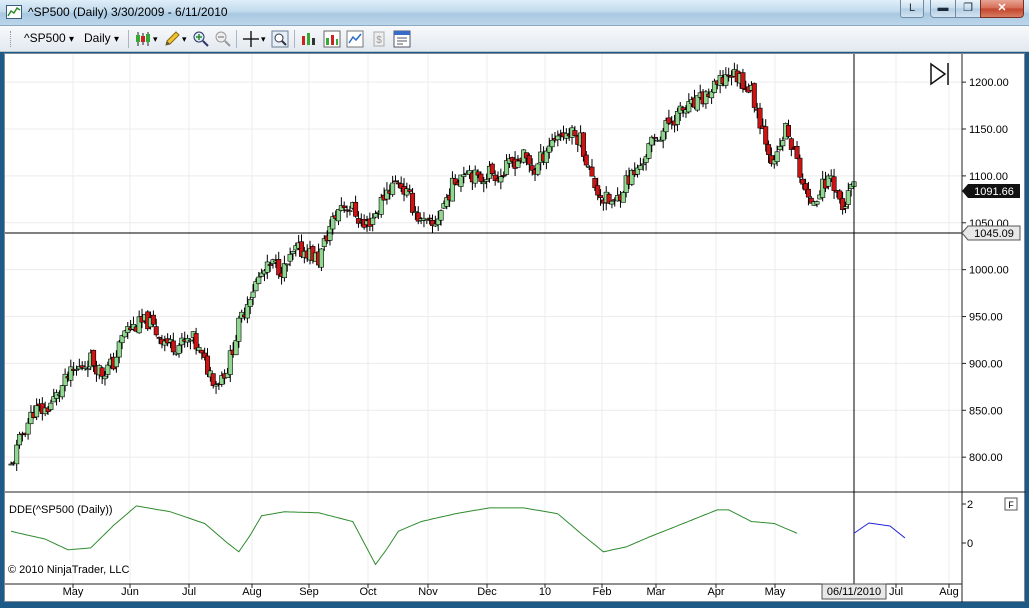 The width and height of the screenshot is (1029, 608). I want to click on data-series-icon, so click(309, 39).